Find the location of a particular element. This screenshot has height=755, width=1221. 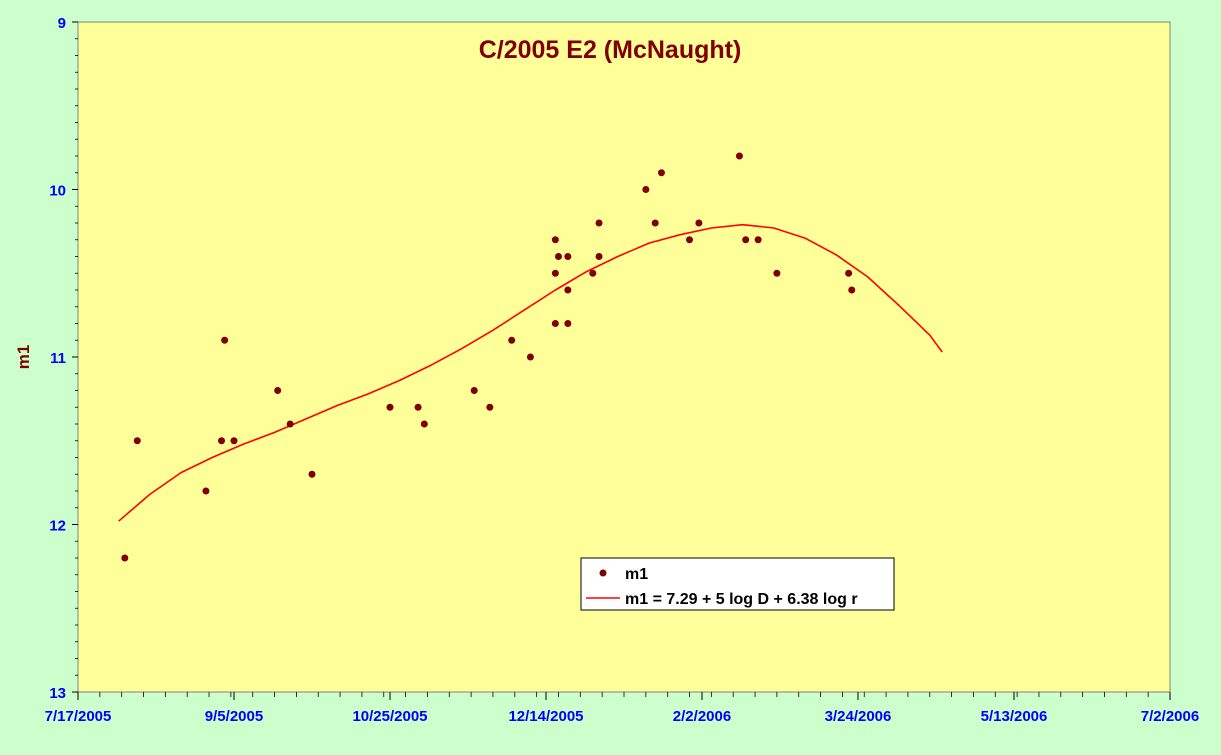

x-tick-label: 9/5/2005 is located at coordinates (234, 716).